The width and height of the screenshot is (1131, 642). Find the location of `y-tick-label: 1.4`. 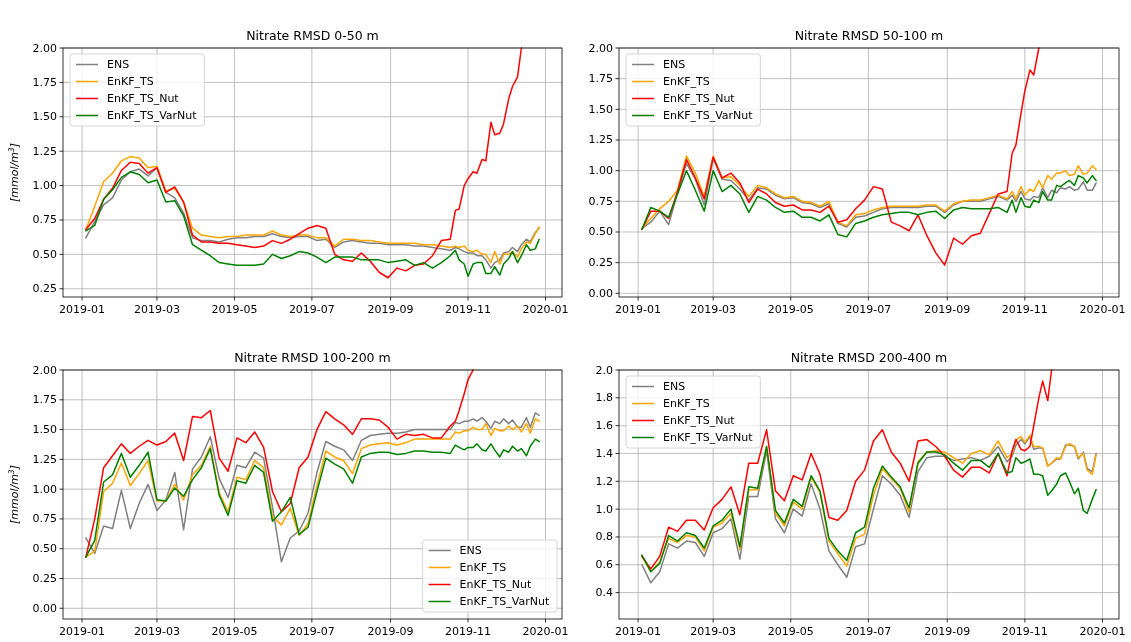

y-tick-label: 1.4 is located at coordinates (604, 453).